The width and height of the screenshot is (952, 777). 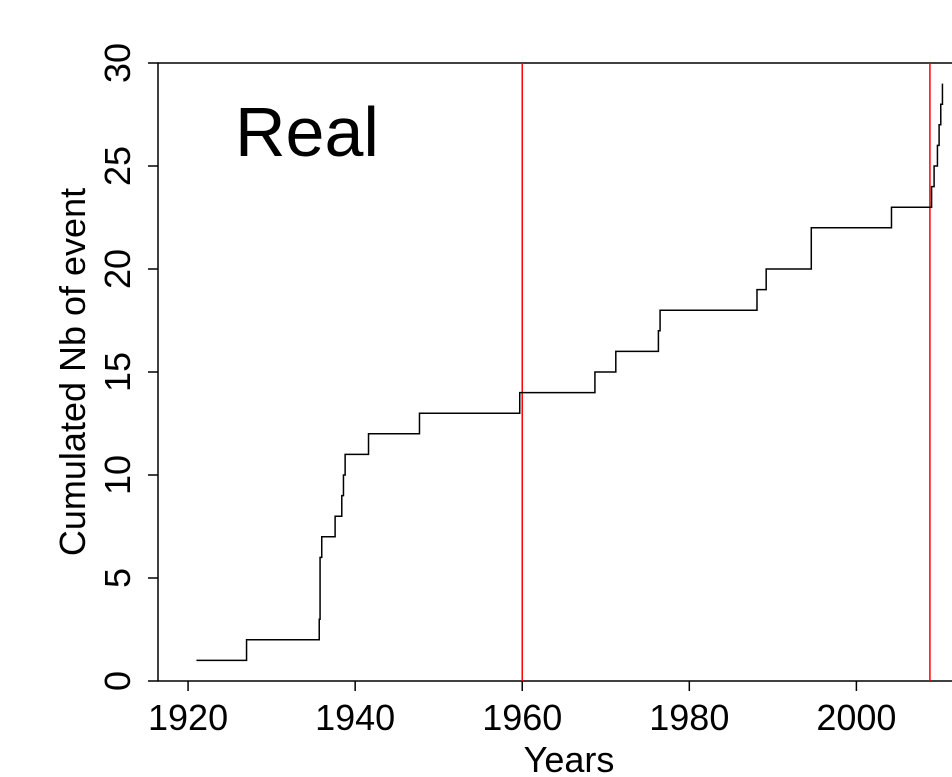 What do you see at coordinates (856, 717) in the screenshot?
I see `x-tick-label: 2000` at bounding box center [856, 717].